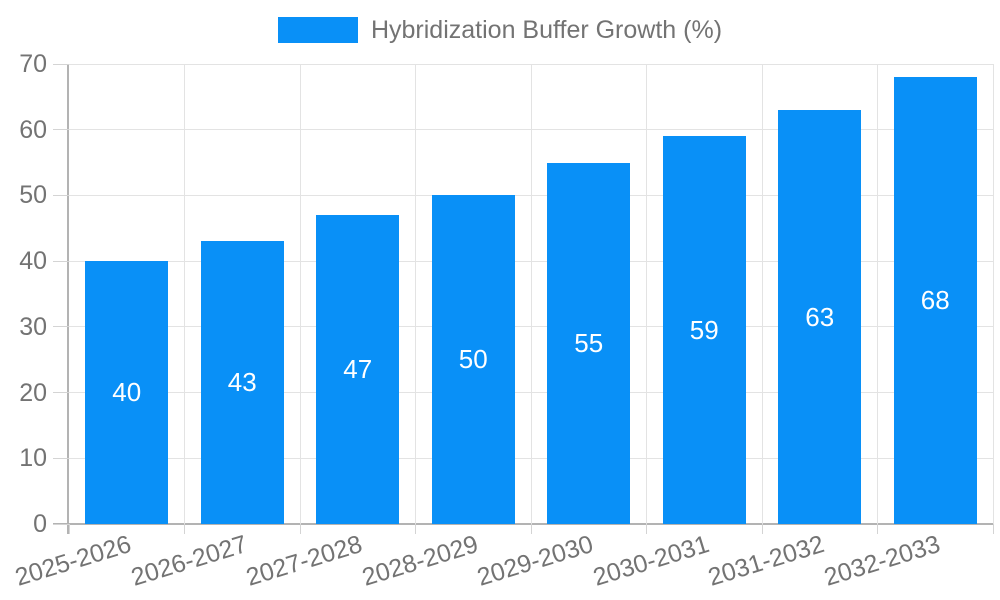 This screenshot has width=1000, height=600. I want to click on y-axis-tick-label: 30, so click(33, 326).